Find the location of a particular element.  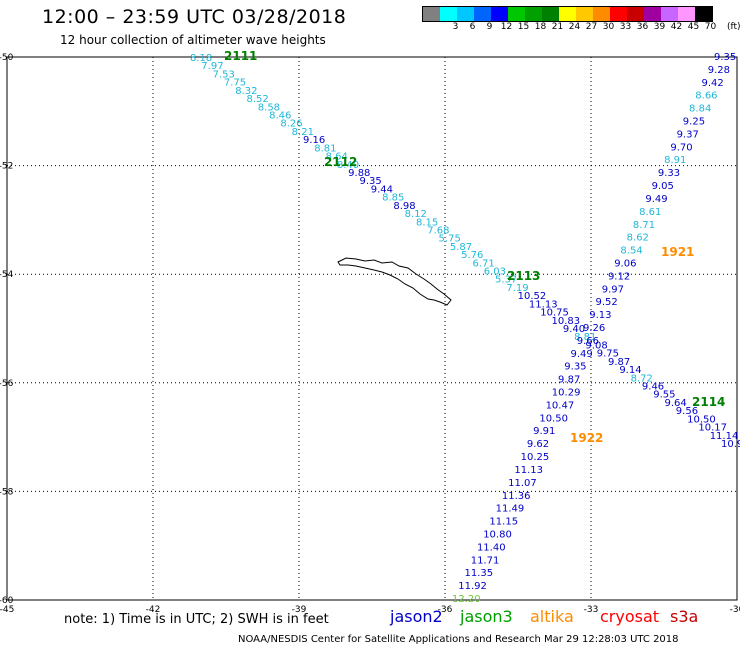

color-scale-tick-label: 18 is located at coordinates (540, 27).